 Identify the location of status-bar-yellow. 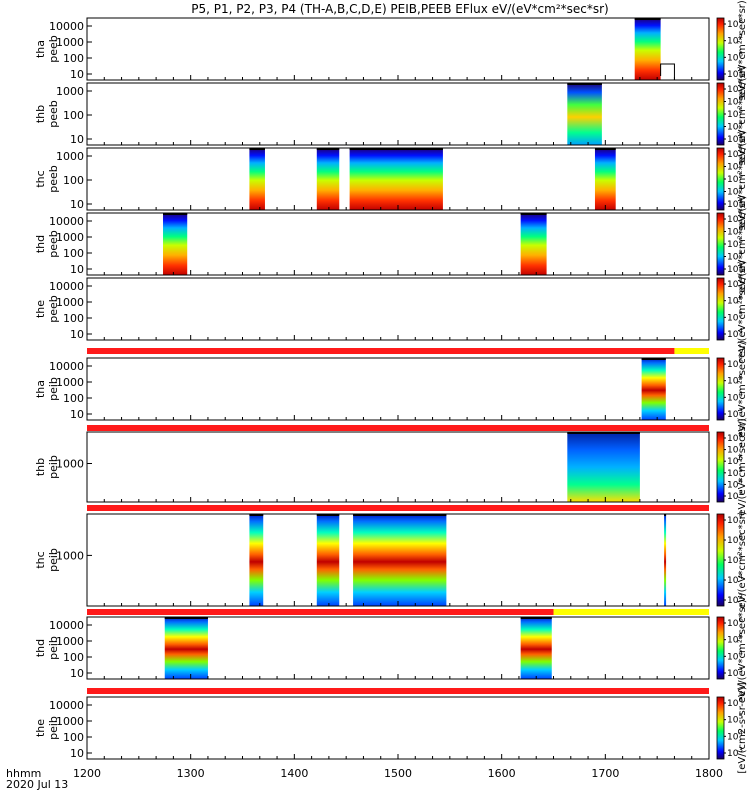
(631, 612).